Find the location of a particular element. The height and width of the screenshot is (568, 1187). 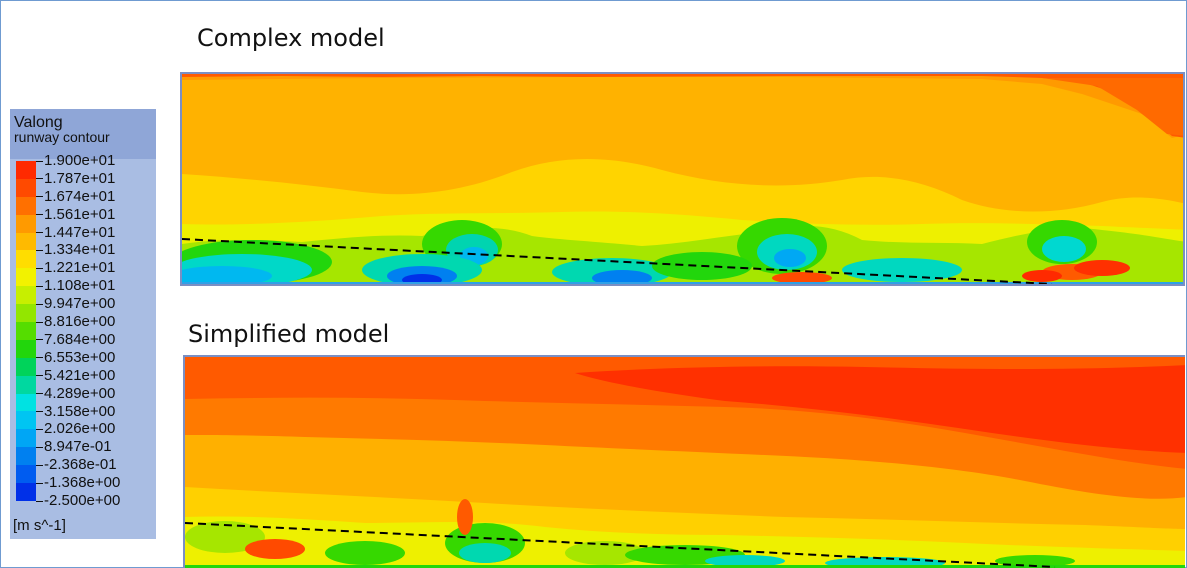

legend-tick: 1.221e+01 is located at coordinates (76, 268).